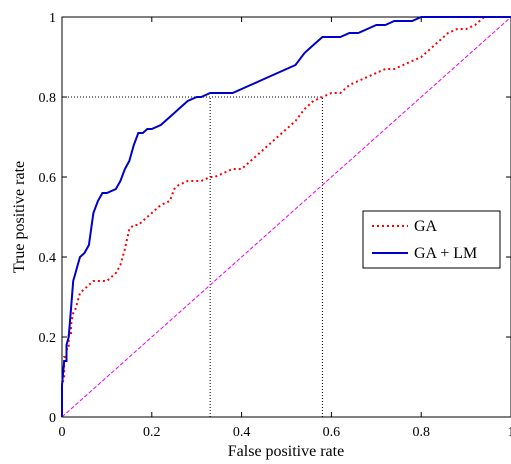  I want to click on x-tick-label: 0.6, so click(332, 432).